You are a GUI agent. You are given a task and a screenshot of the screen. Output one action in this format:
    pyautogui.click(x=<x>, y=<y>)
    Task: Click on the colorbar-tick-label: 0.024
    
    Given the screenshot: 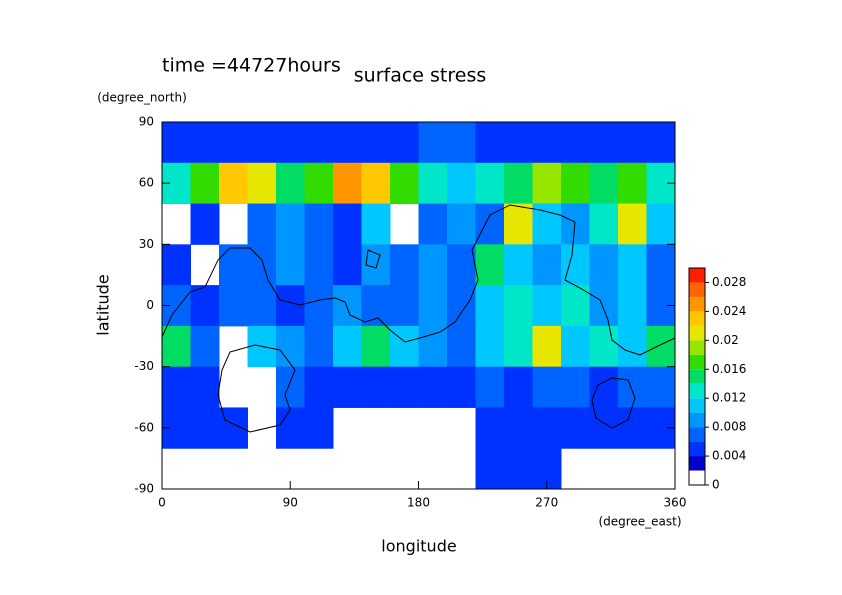 What is the action you would take?
    pyautogui.click(x=729, y=311)
    